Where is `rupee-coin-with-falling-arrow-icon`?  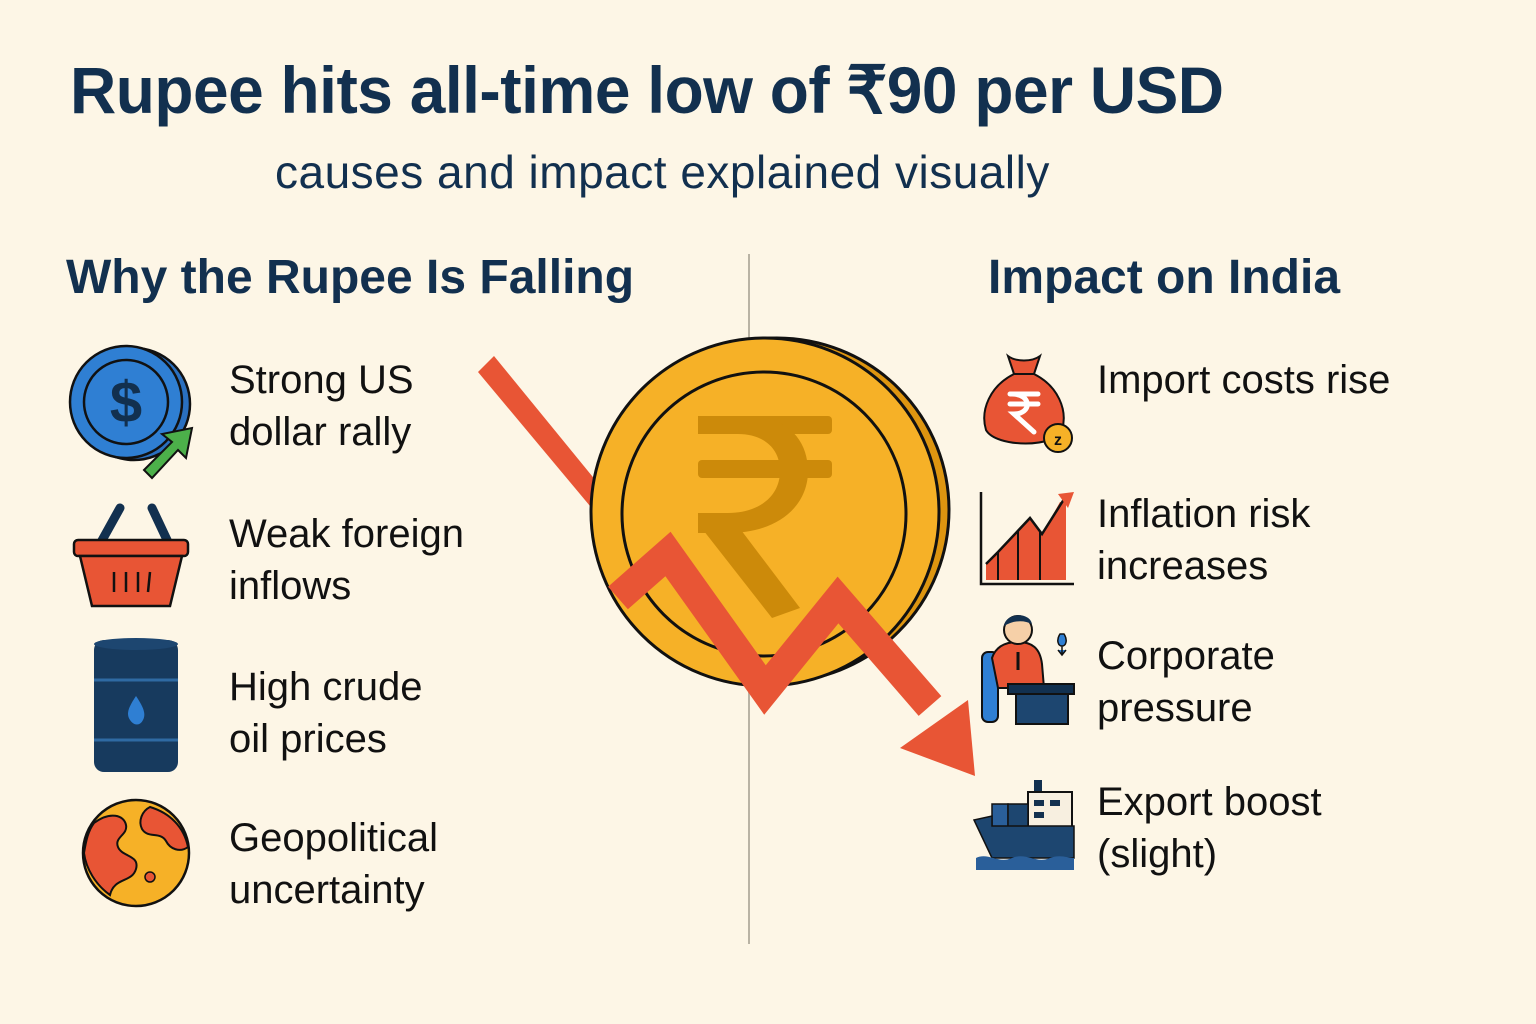 rupee-coin-with-falling-arrow-icon is located at coordinates (726, 556).